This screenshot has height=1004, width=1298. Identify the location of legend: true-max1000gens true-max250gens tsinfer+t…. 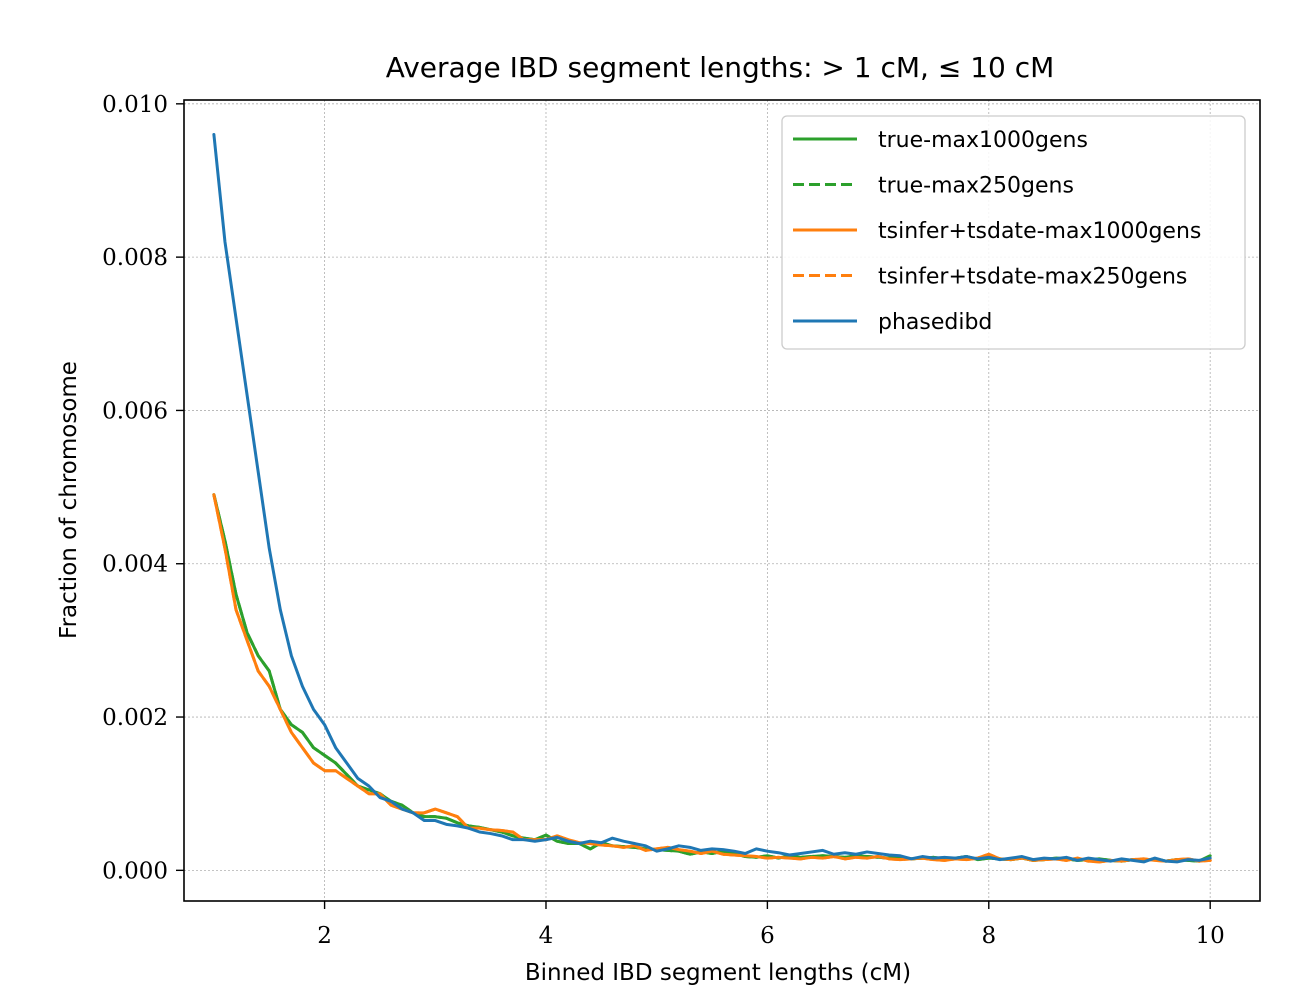
(1013, 232).